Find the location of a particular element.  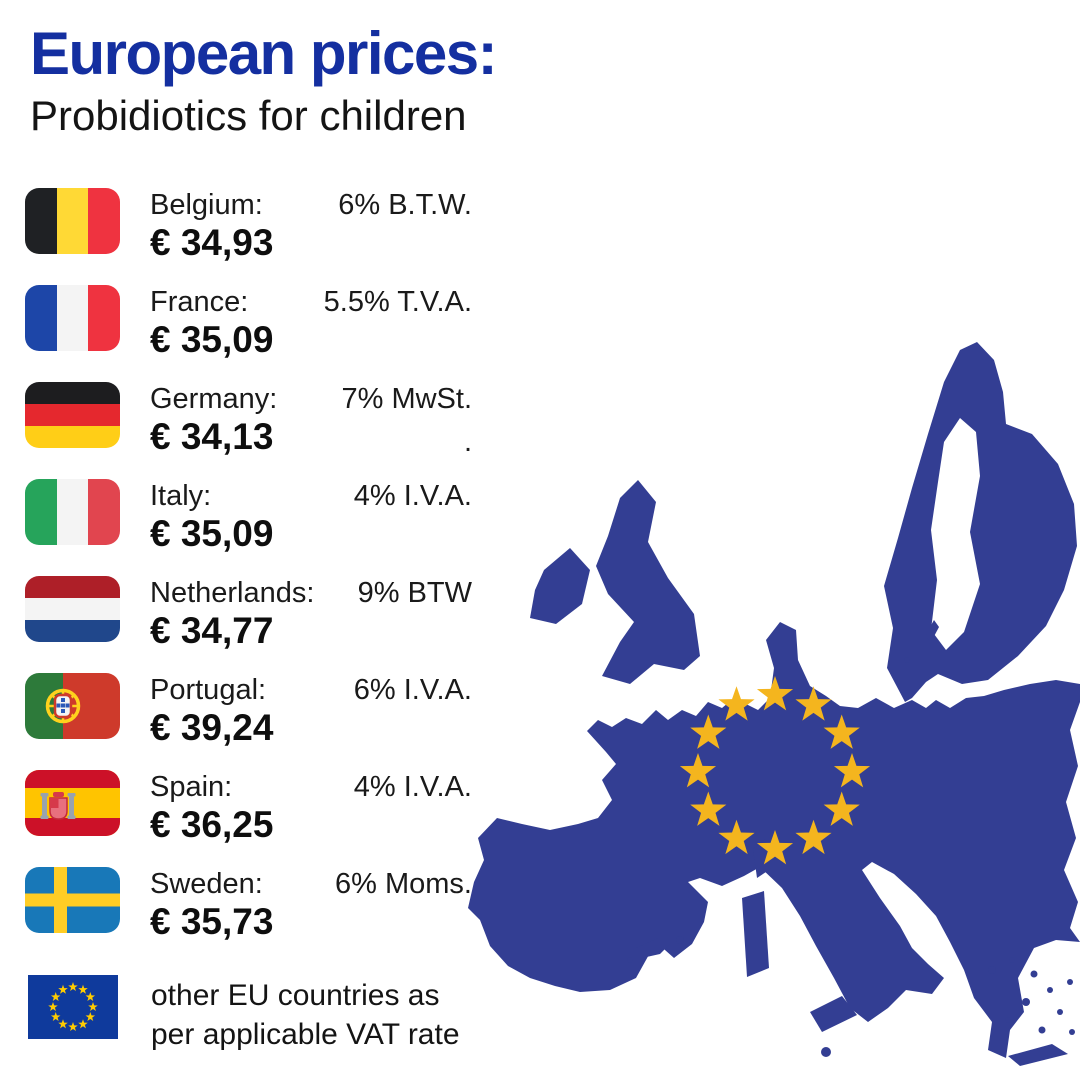

page-title: European prices: is located at coordinates (264, 53).